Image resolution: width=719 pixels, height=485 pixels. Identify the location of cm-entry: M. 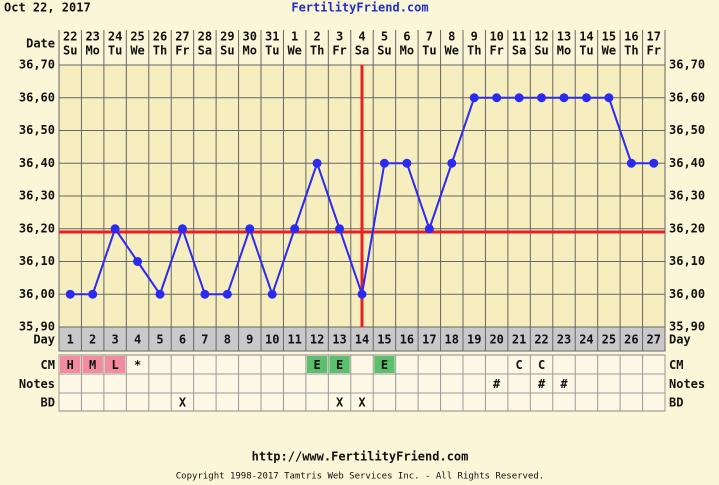
(92, 365).